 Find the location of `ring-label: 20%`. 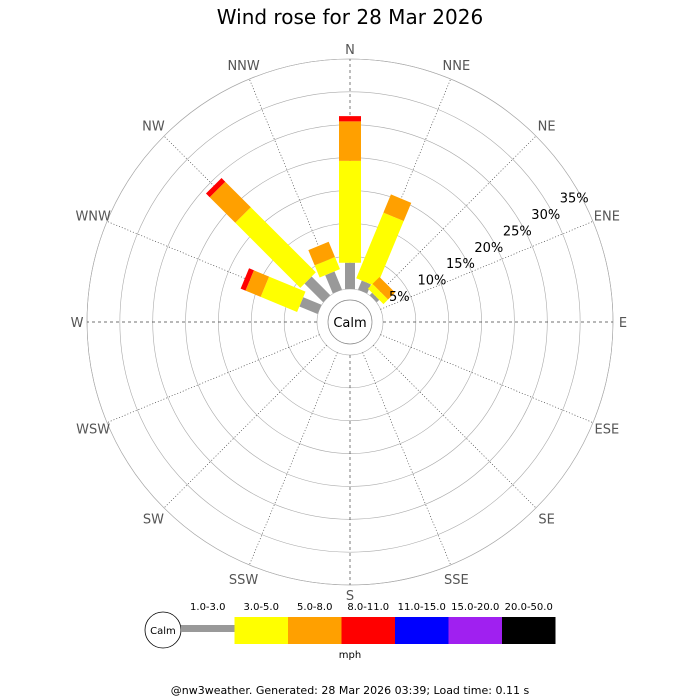

ring-label: 20% is located at coordinates (488, 248).